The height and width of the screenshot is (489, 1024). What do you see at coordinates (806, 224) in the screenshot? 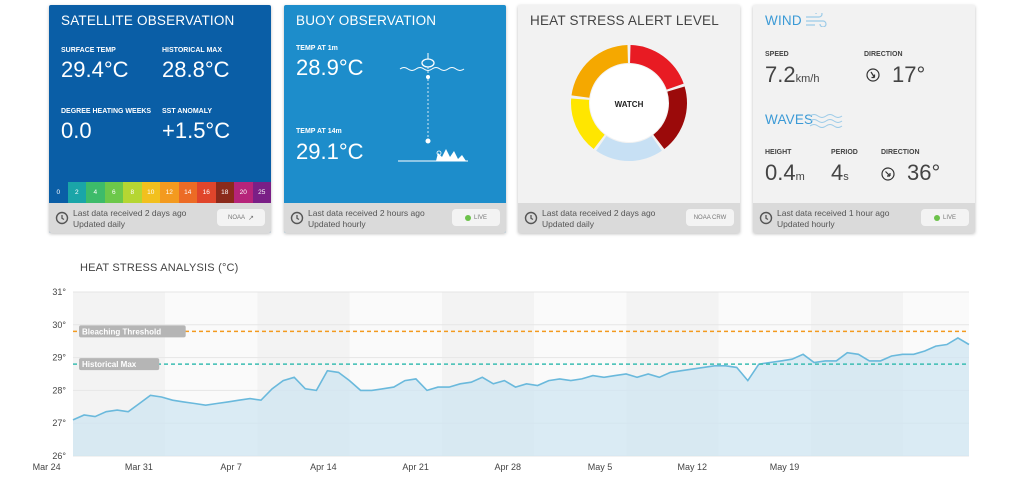
I see `wind-update-frequency: Updated hourly` at bounding box center [806, 224].